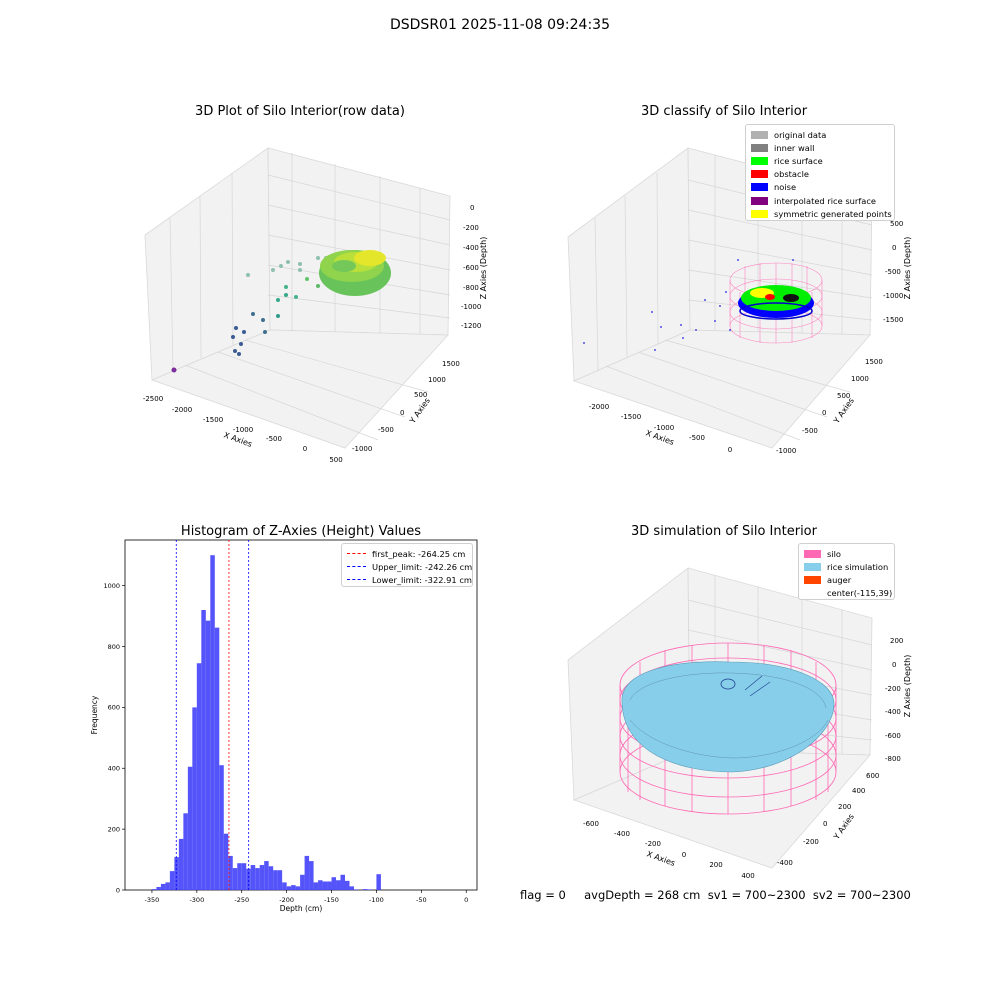  Describe the element at coordinates (825, 200) in the screenshot. I see `classify-legend-label: interpolated rice surface` at that location.